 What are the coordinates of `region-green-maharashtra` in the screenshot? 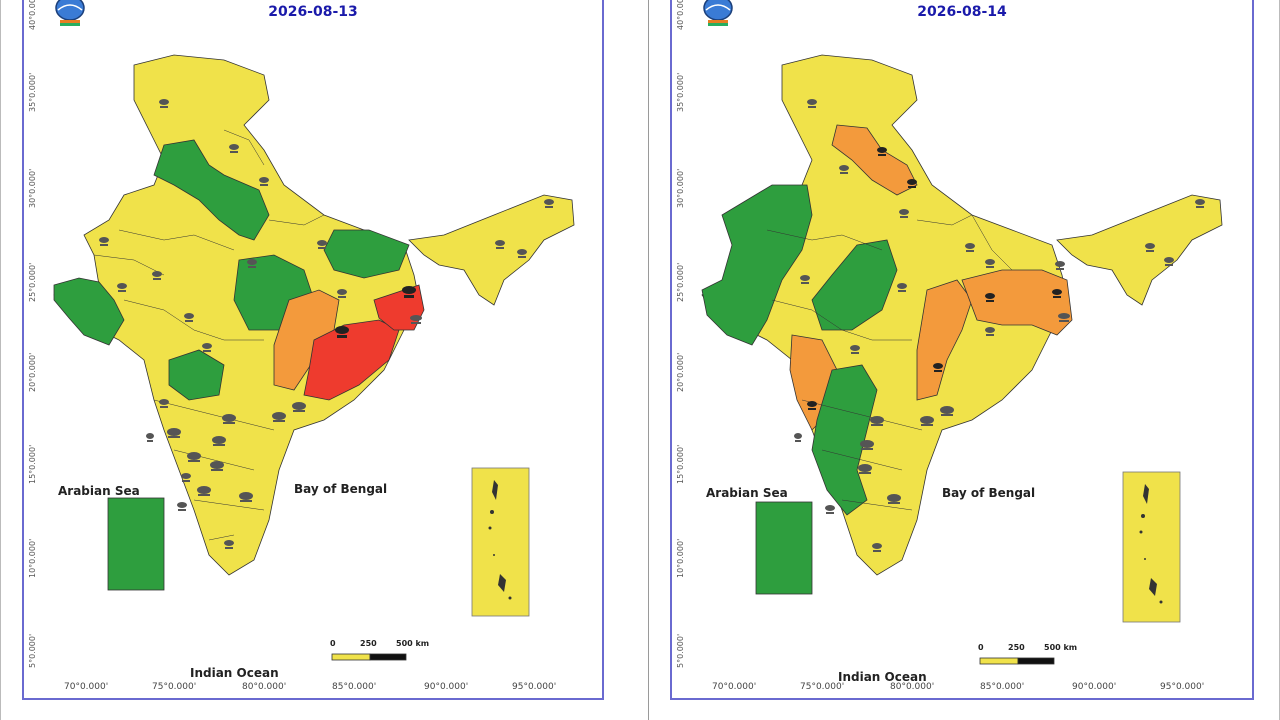 It's located at (196, 375).